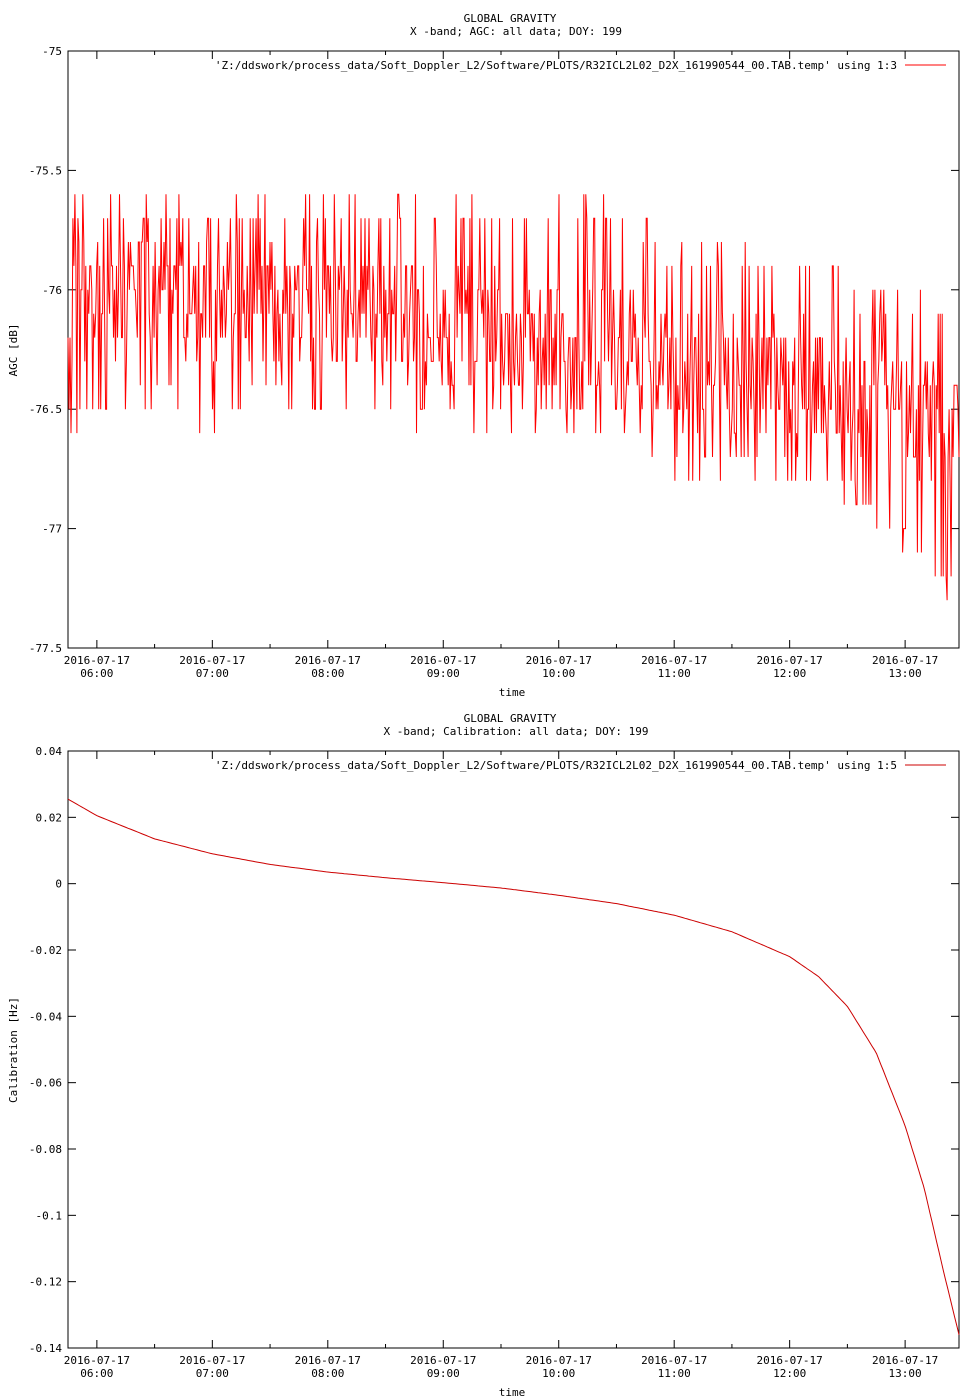 The width and height of the screenshot is (980, 1400). Describe the element at coordinates (13, 1050) in the screenshot. I see `calibration-y-axis-label: Calibration [Hz]` at that location.